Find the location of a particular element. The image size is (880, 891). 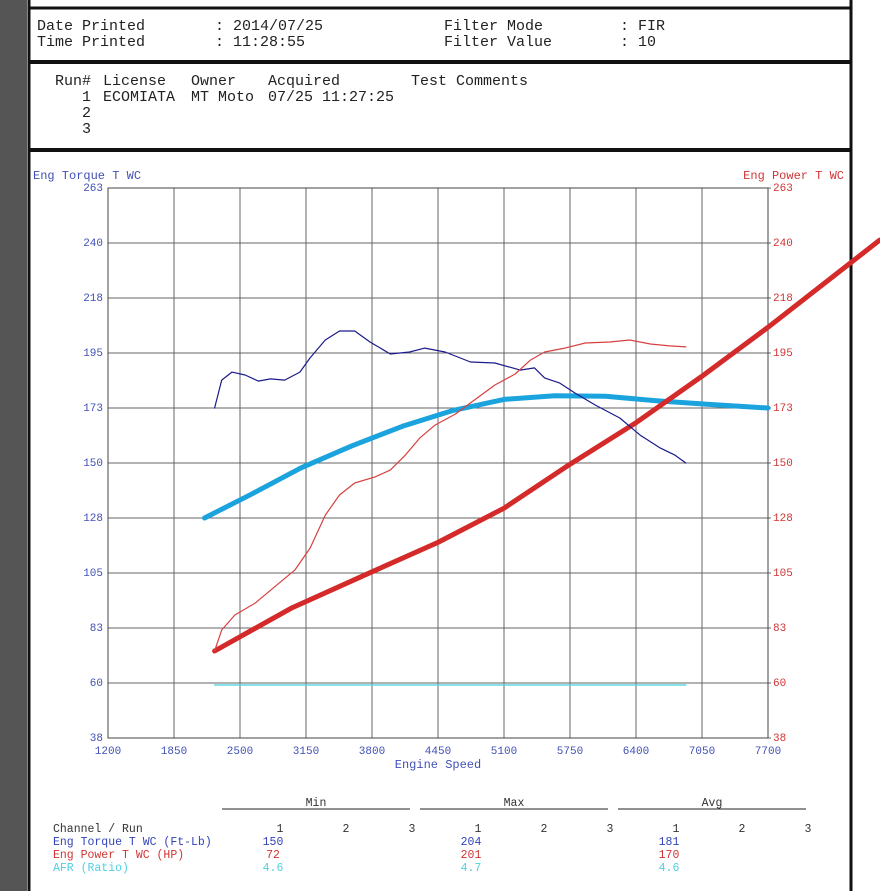

y-tick-label: 38 is located at coordinates (96, 739).